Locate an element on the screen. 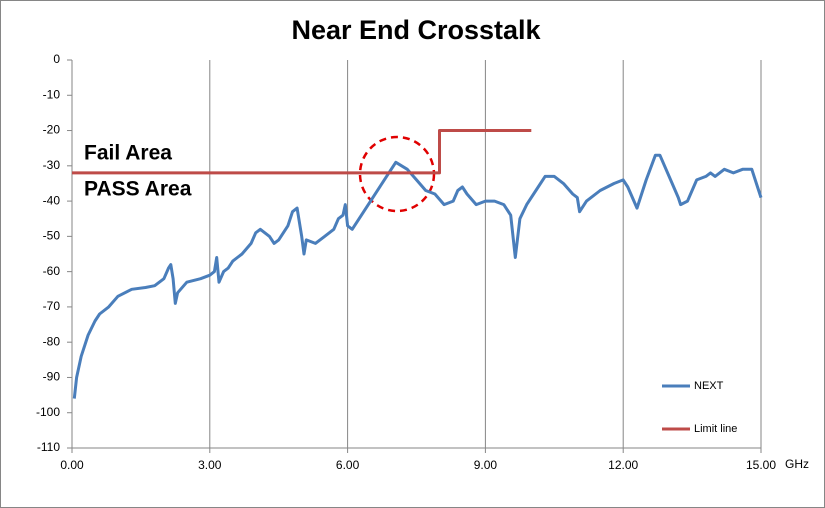  x-tick-label: 3.00 is located at coordinates (210, 465).